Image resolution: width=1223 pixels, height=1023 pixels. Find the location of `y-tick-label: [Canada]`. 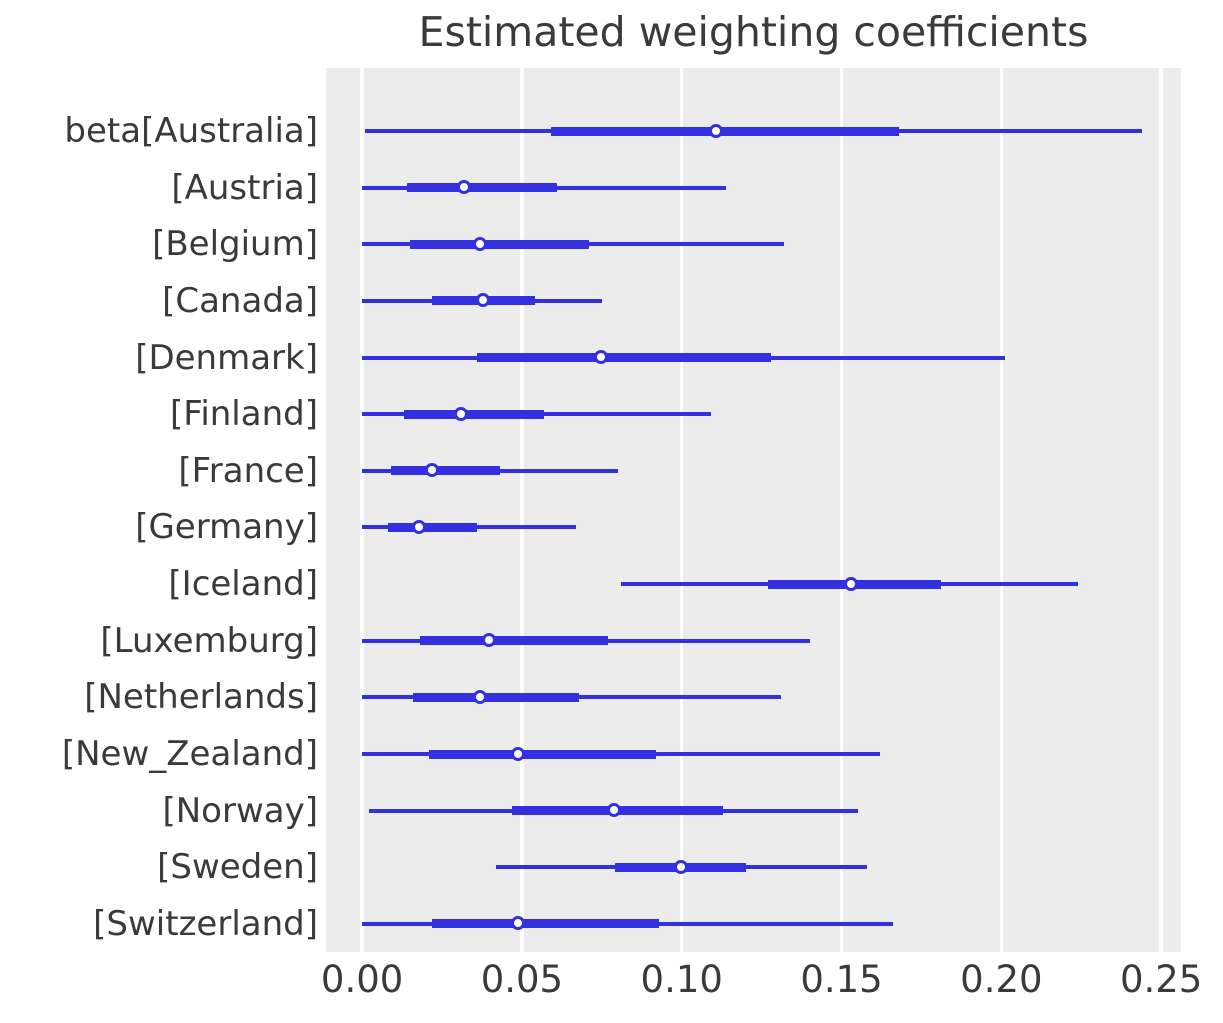

y-tick-label: [Canada] is located at coordinates (240, 300).